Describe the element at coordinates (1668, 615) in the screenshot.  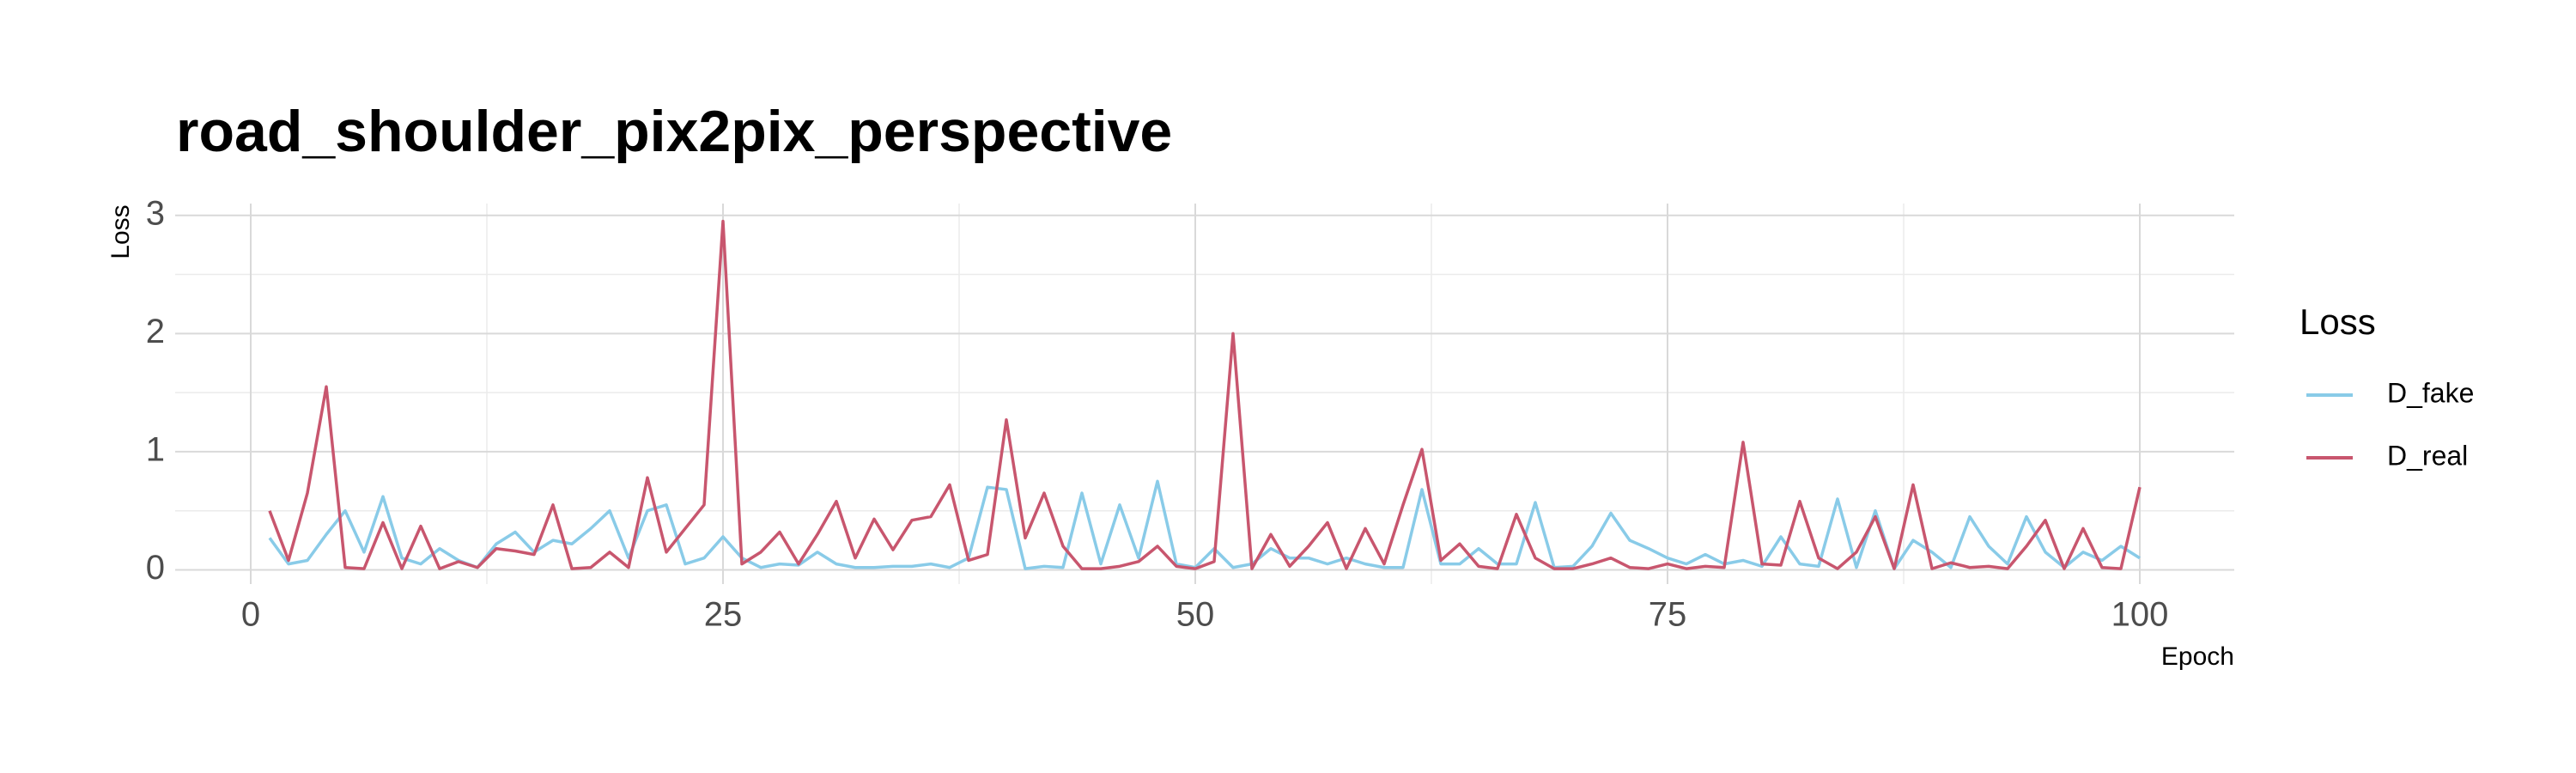
I see `x-tick-label: 75` at that location.